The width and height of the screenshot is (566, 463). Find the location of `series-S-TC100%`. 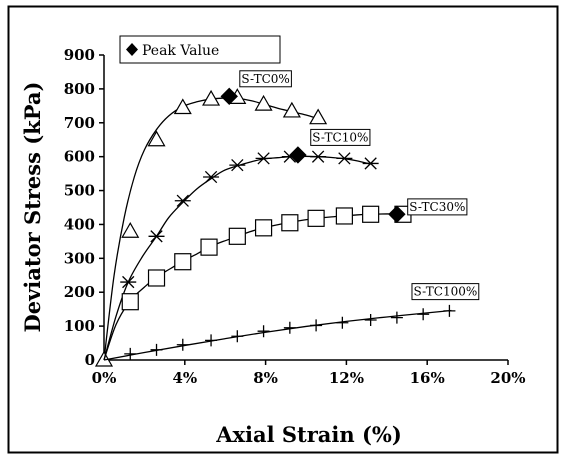

series-S-TC100% is located at coordinates (279, 332).